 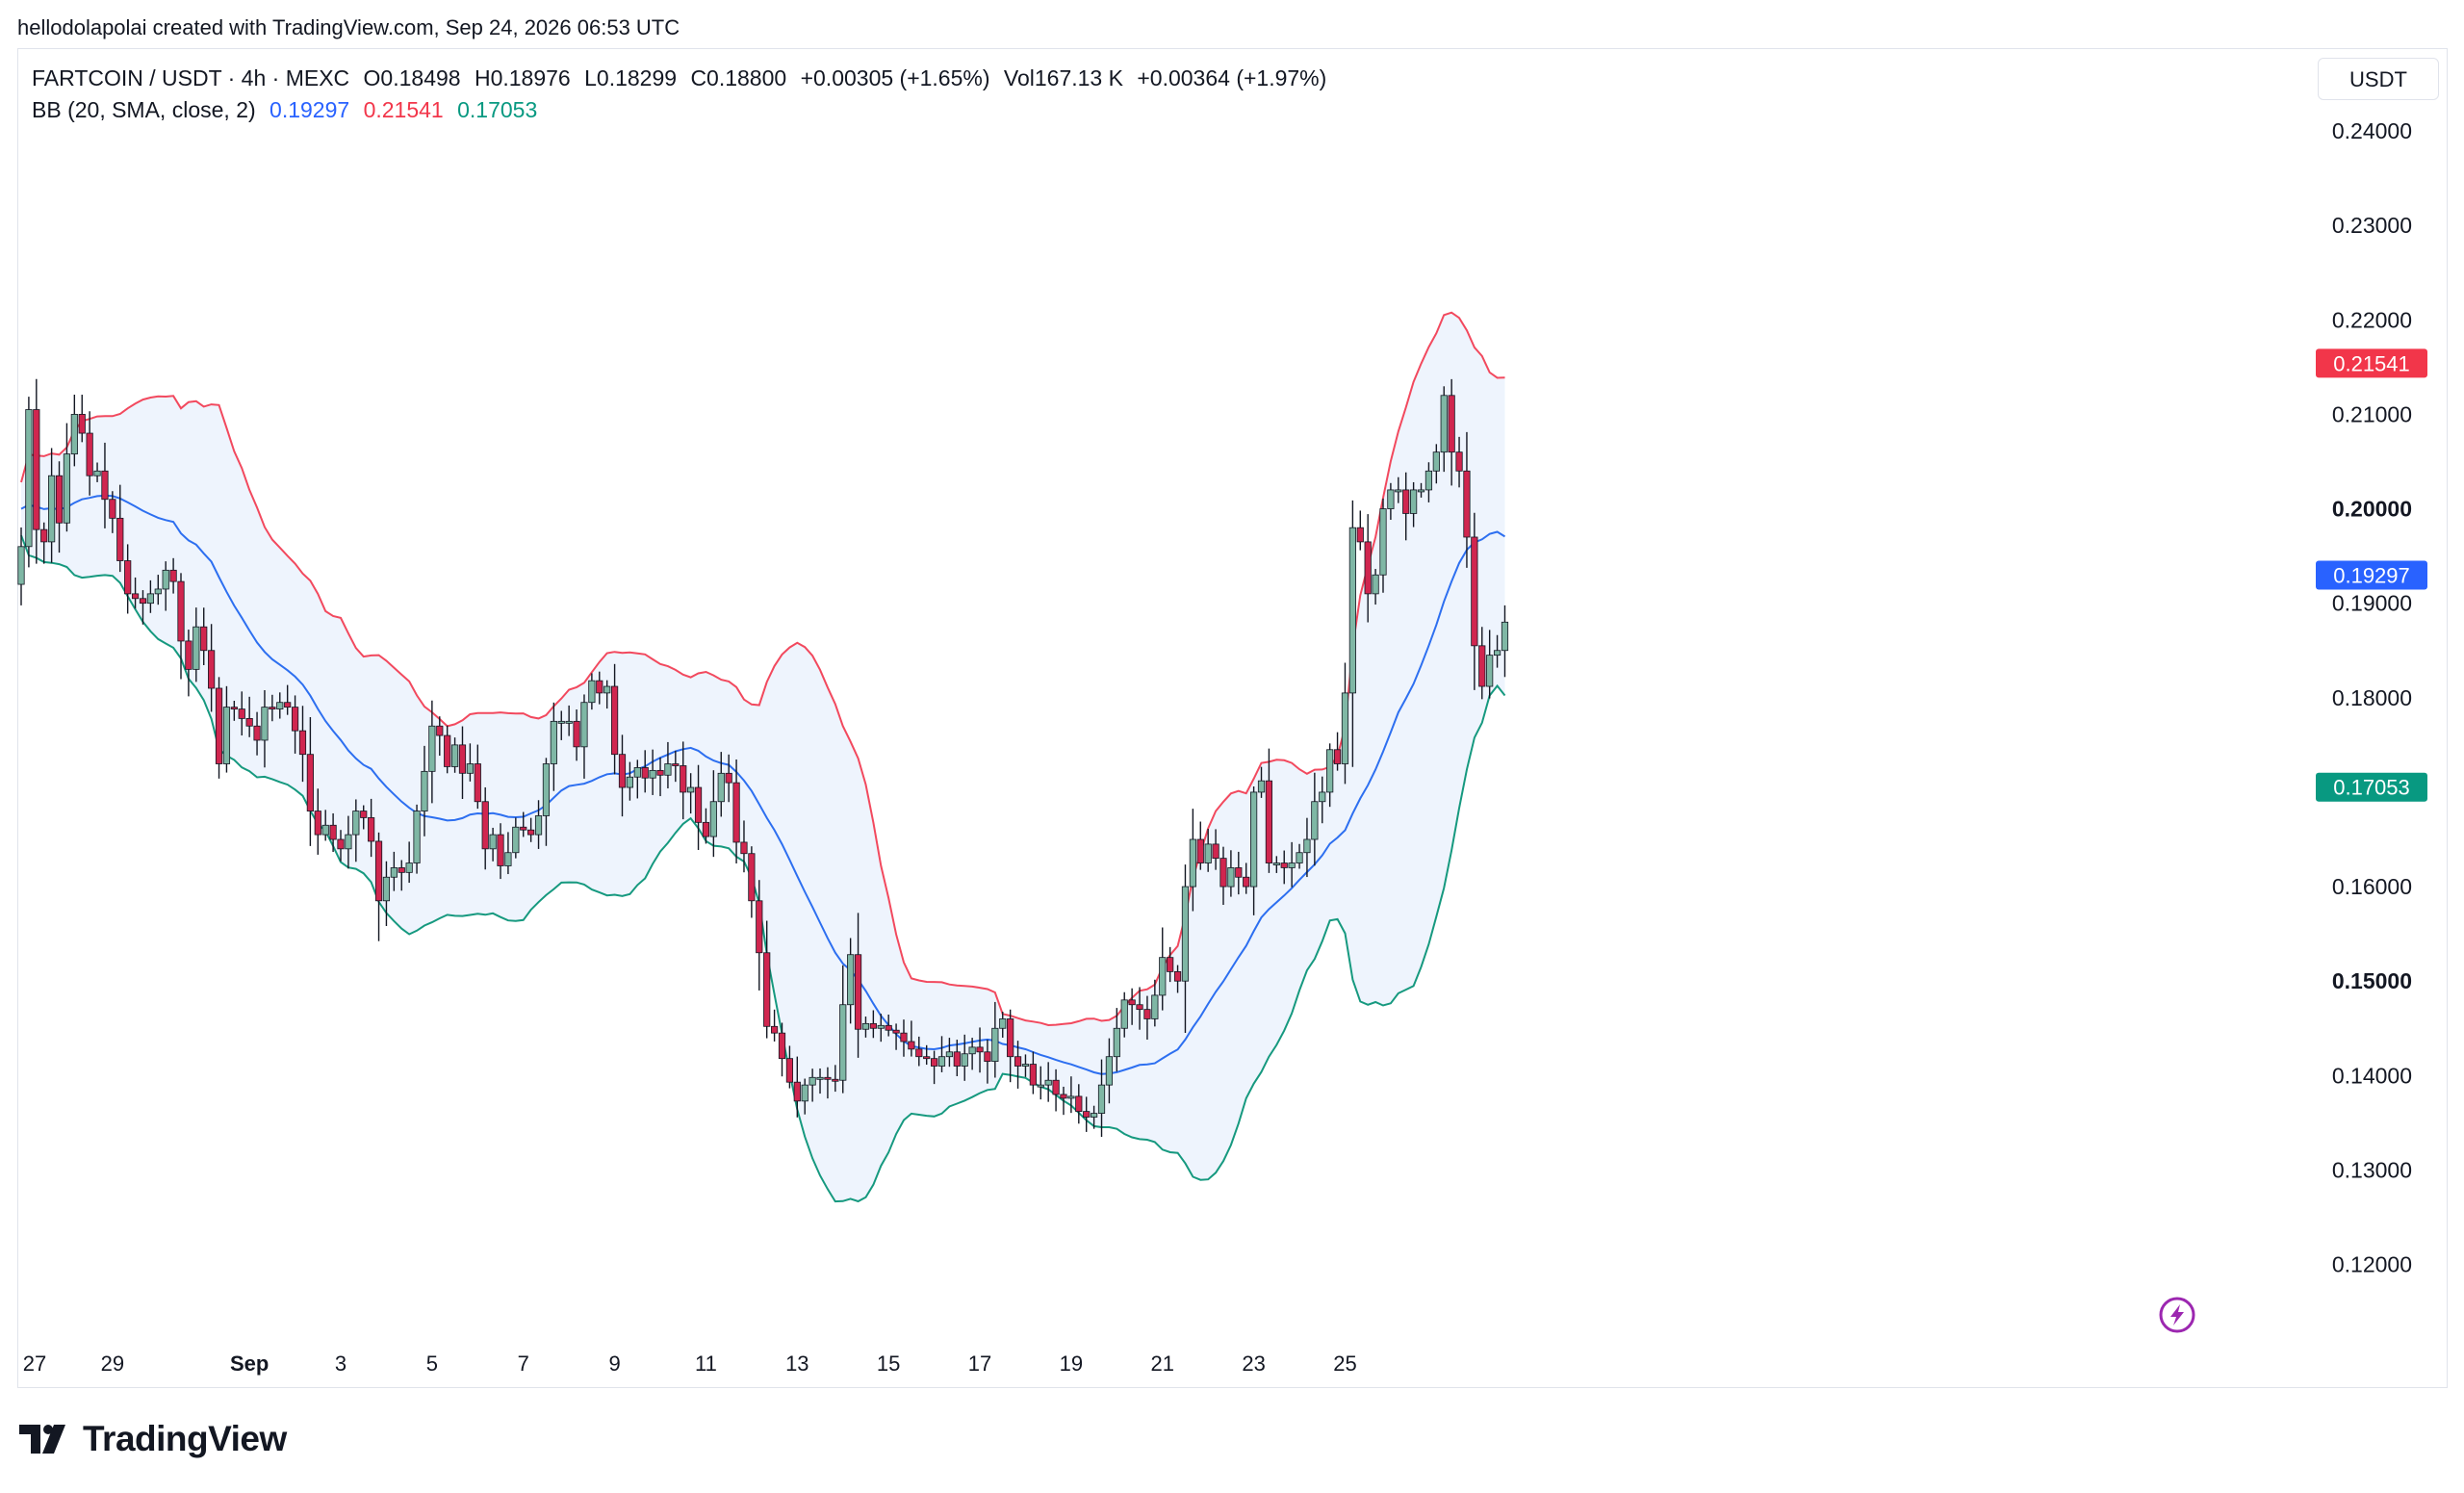 I want to click on price-axis-label: 0.22000, so click(x=2372, y=319).